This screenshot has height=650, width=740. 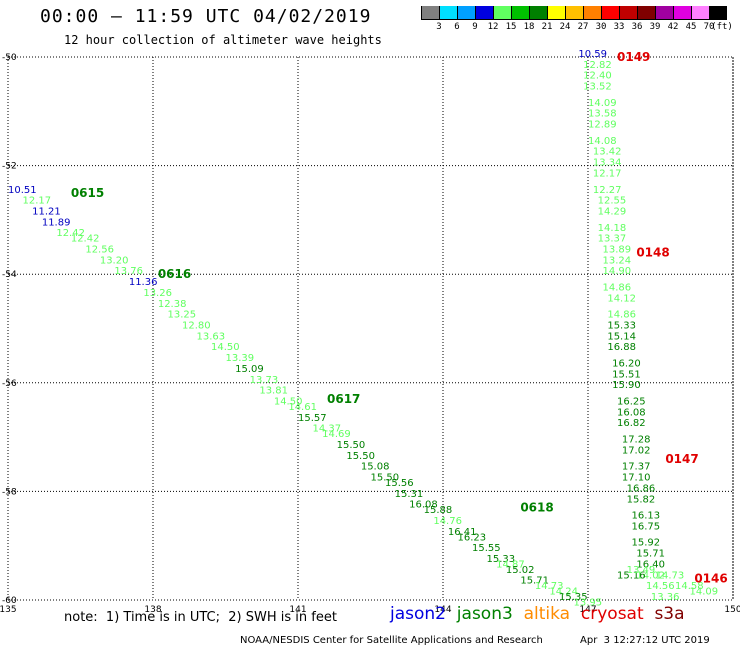 I want to click on wave-height-value: 13.37, so click(x=612, y=239).